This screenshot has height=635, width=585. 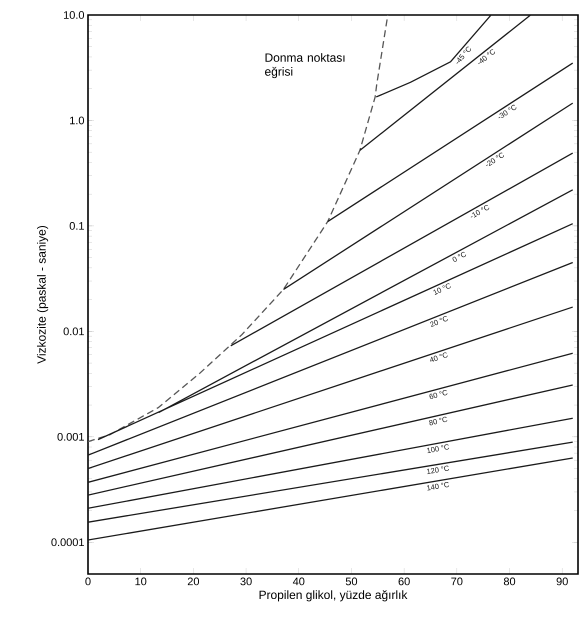 I want to click on y-tick-label: 0.01, so click(x=74, y=331).